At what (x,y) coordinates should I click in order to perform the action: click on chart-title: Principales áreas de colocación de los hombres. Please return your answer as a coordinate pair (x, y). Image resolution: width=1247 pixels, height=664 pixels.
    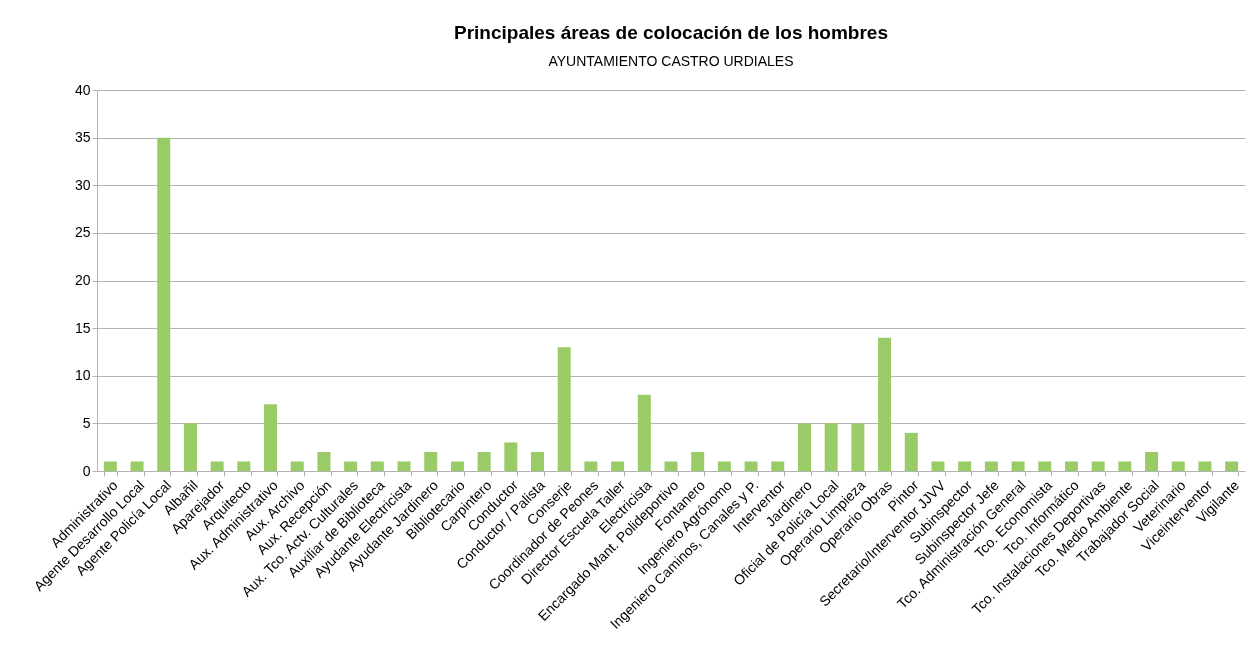
    Looking at the image, I should click on (671, 32).